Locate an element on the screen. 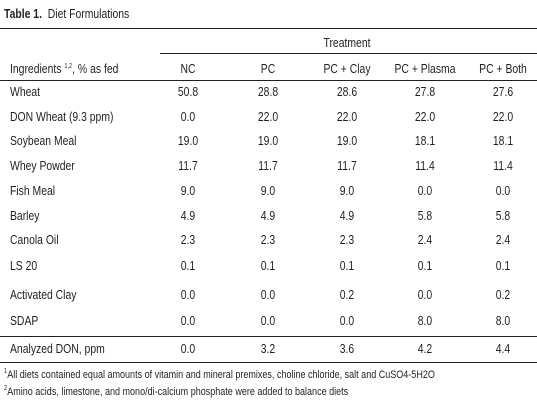 This screenshot has width=537, height=403. ingredient-header: Ingredients 1,2, % as fed is located at coordinates (64, 69).